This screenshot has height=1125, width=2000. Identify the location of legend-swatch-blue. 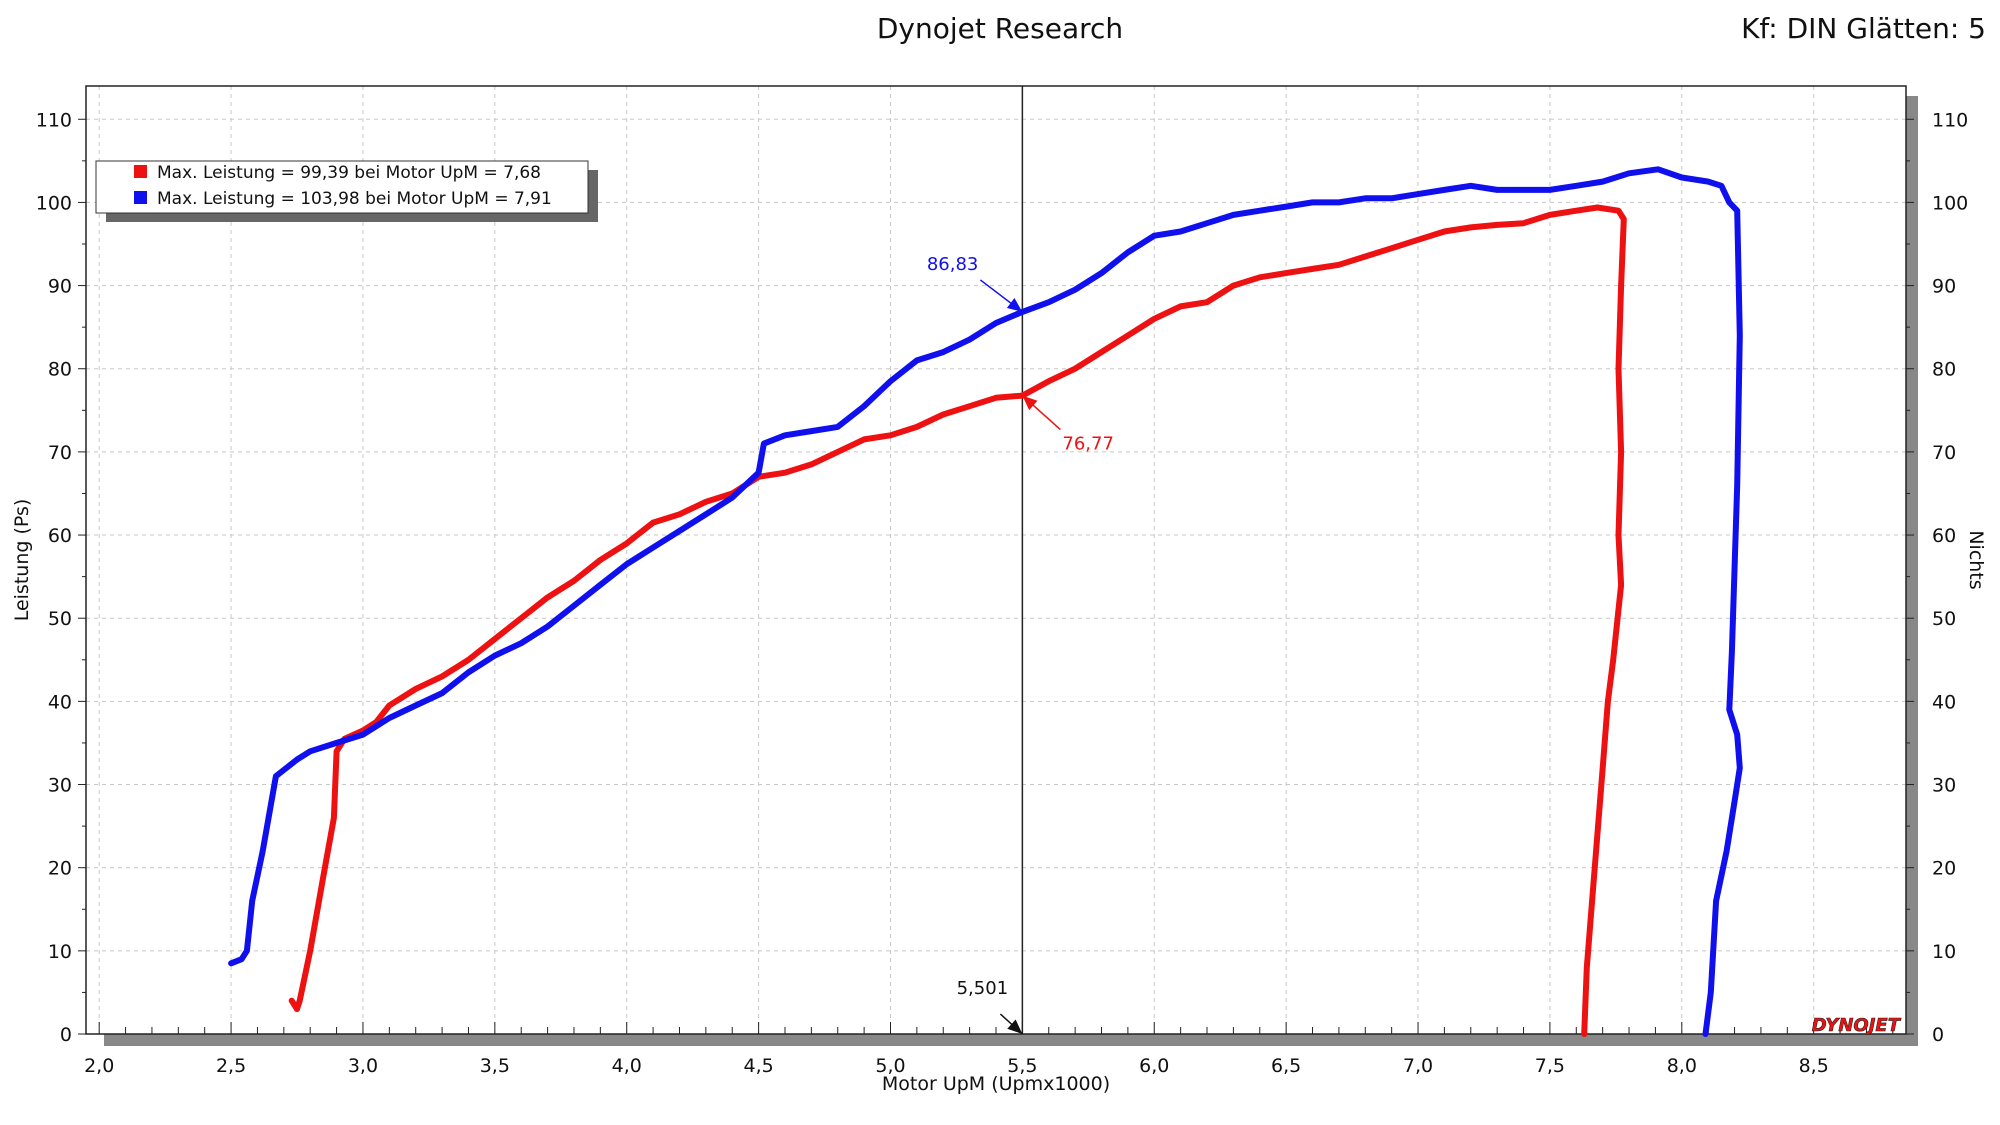
(140, 197).